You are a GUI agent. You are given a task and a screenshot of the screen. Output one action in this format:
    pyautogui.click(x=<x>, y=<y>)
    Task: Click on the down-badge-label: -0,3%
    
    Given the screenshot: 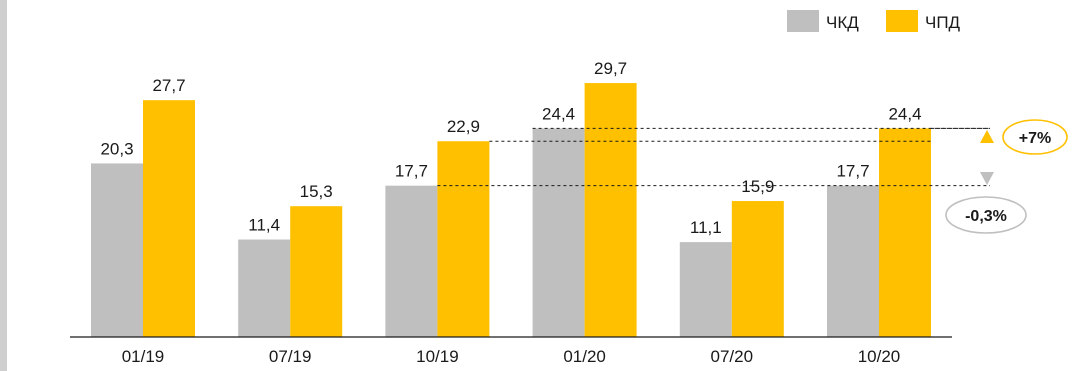 What is the action you would take?
    pyautogui.click(x=986, y=216)
    